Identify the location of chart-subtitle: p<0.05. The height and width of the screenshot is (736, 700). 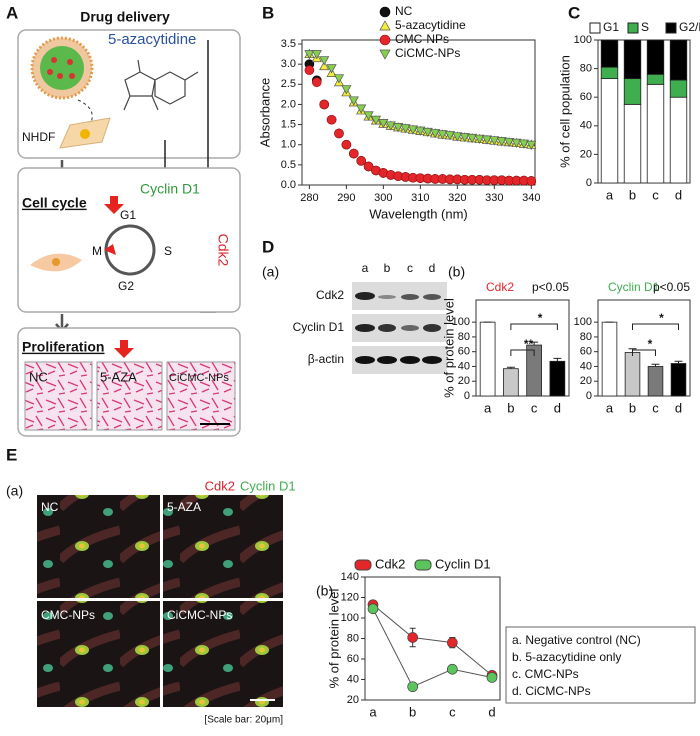
(550, 287).